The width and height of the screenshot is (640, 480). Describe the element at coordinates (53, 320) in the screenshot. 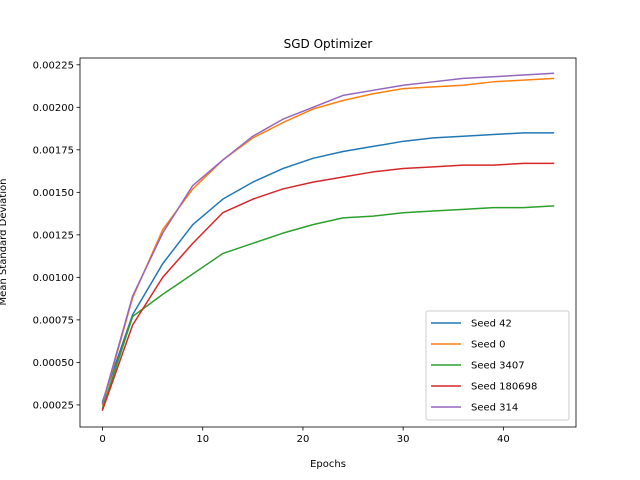

I see `y-tick-label: 0.00075` at that location.